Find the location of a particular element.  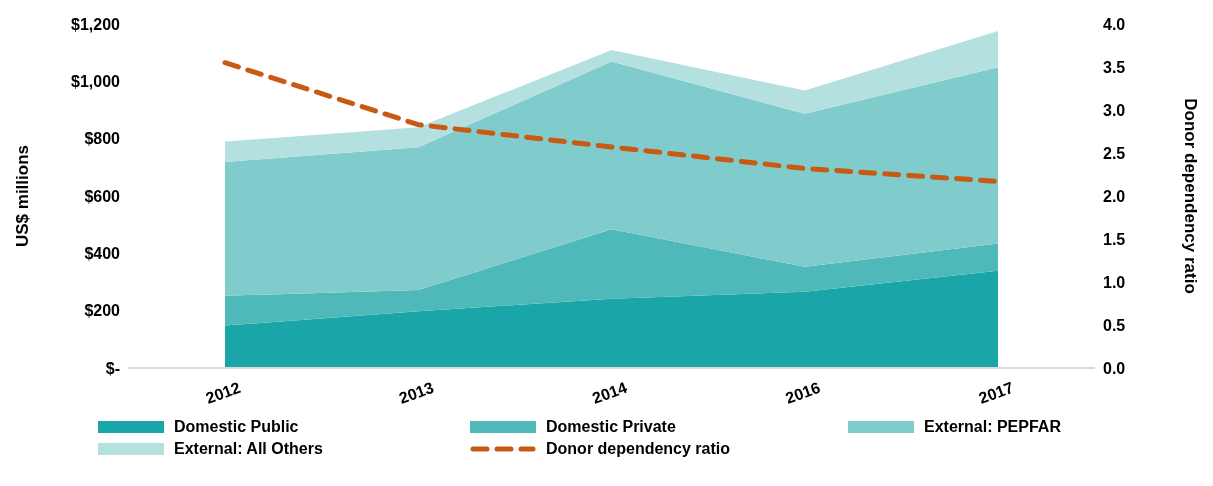

legend-label: External: PEPFAR is located at coordinates (992, 427).